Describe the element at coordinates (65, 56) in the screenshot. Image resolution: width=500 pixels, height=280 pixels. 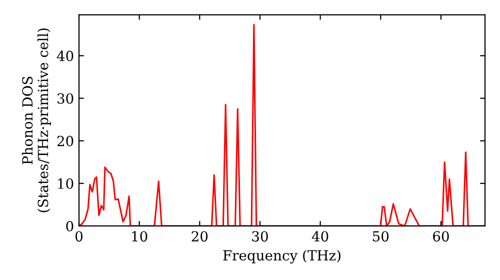
I see `y-tick-label: 40` at that location.